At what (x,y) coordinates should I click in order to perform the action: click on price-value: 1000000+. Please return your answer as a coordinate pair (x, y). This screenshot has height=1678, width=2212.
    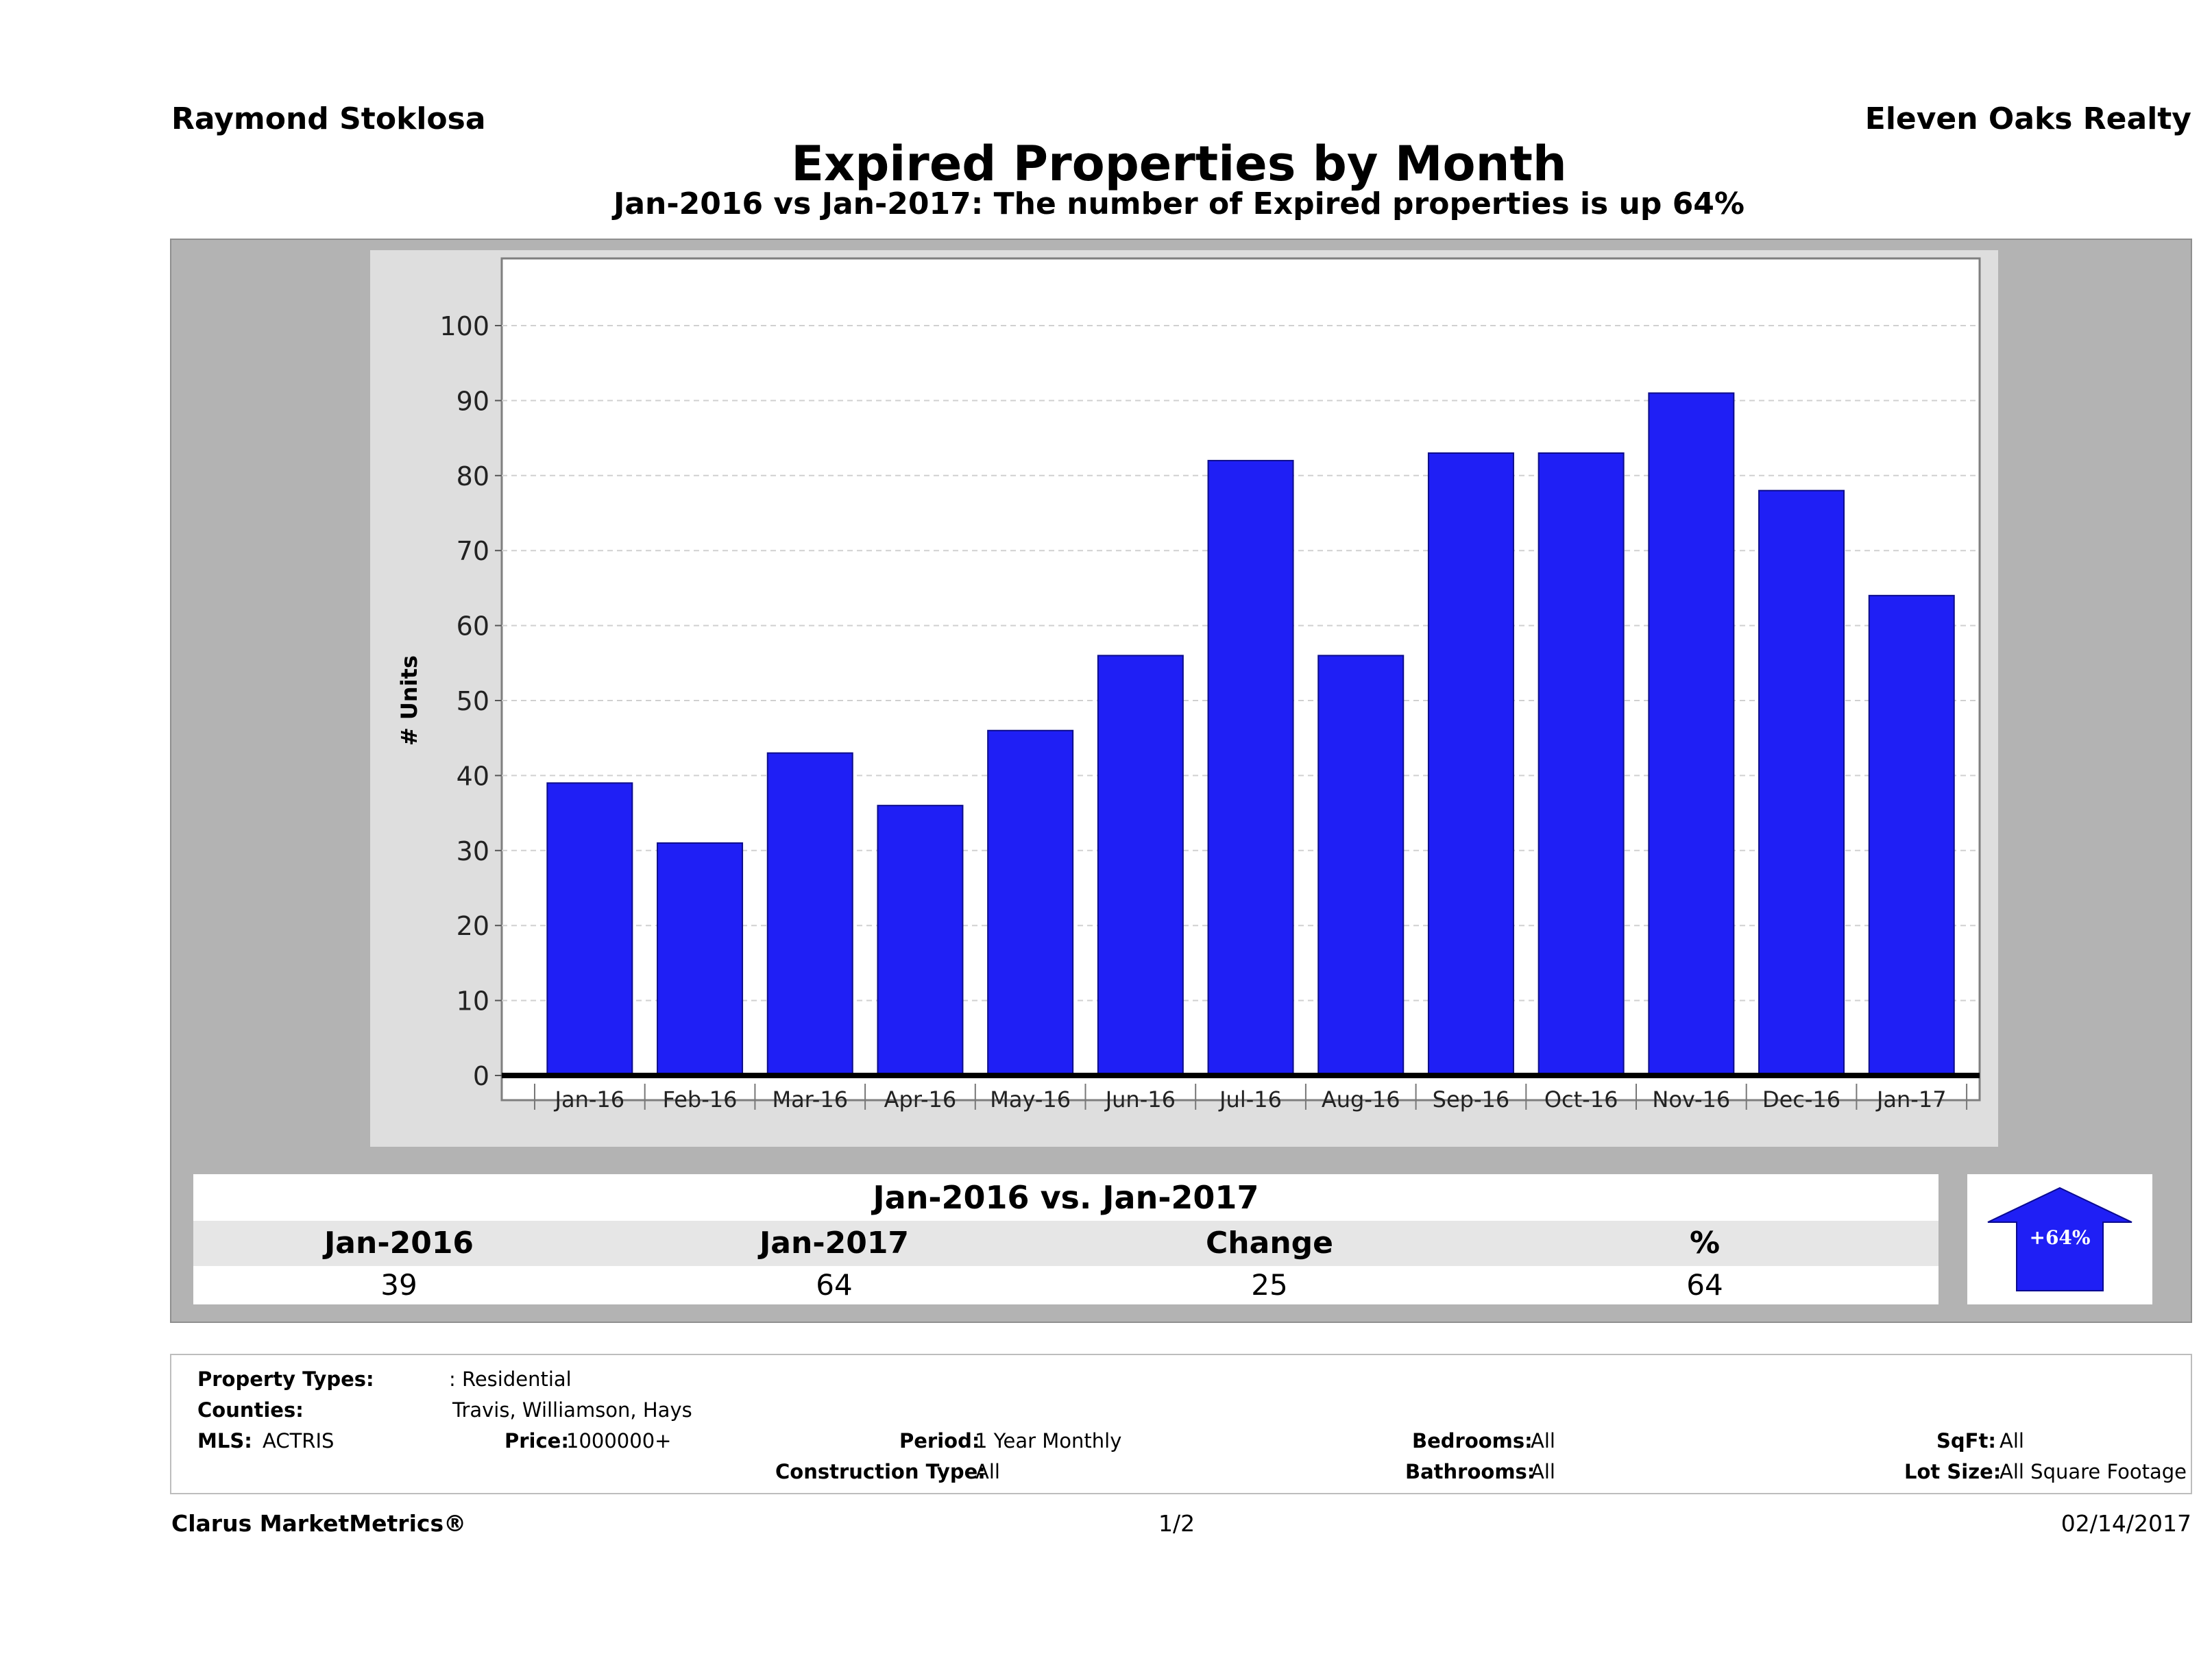
    Looking at the image, I should click on (619, 1440).